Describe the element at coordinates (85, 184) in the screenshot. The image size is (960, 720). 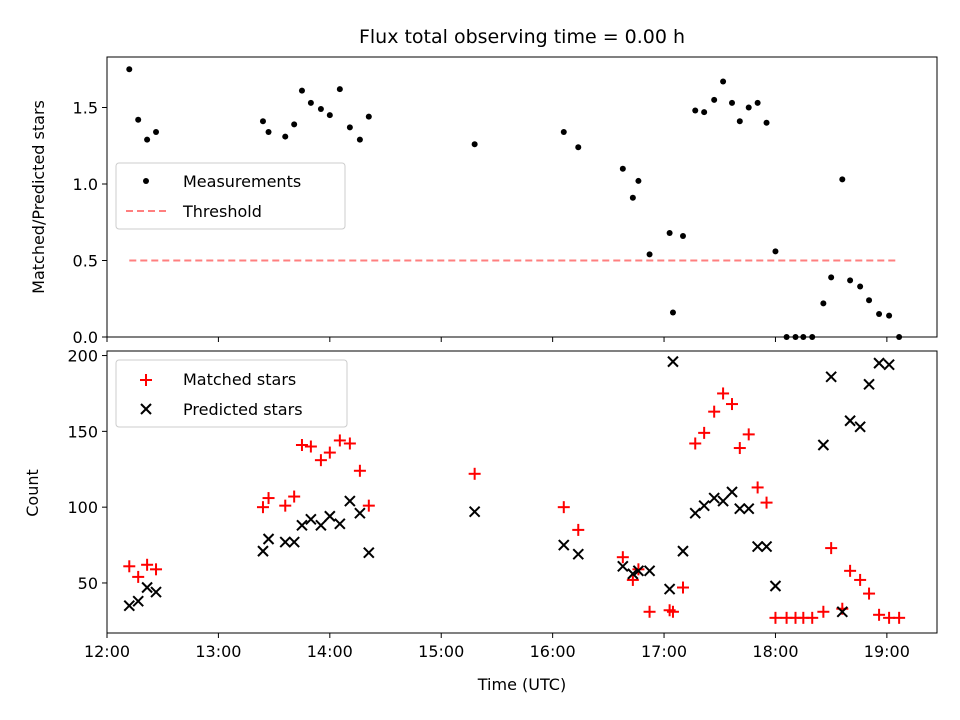
I see `top-y-tick-label: 1.0` at that location.